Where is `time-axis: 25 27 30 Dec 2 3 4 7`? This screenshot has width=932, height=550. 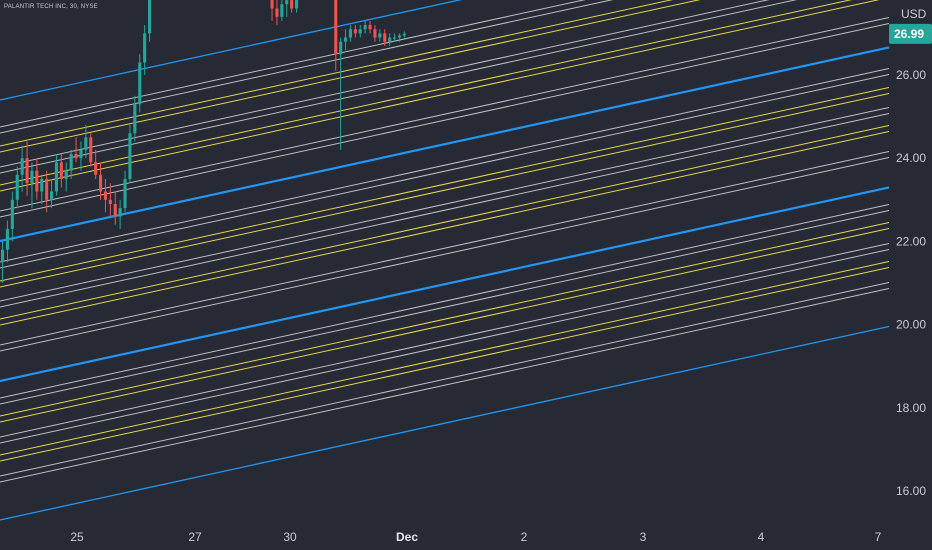
time-axis: 25 27 30 Dec 2 3 4 7 is located at coordinates (475, 537).